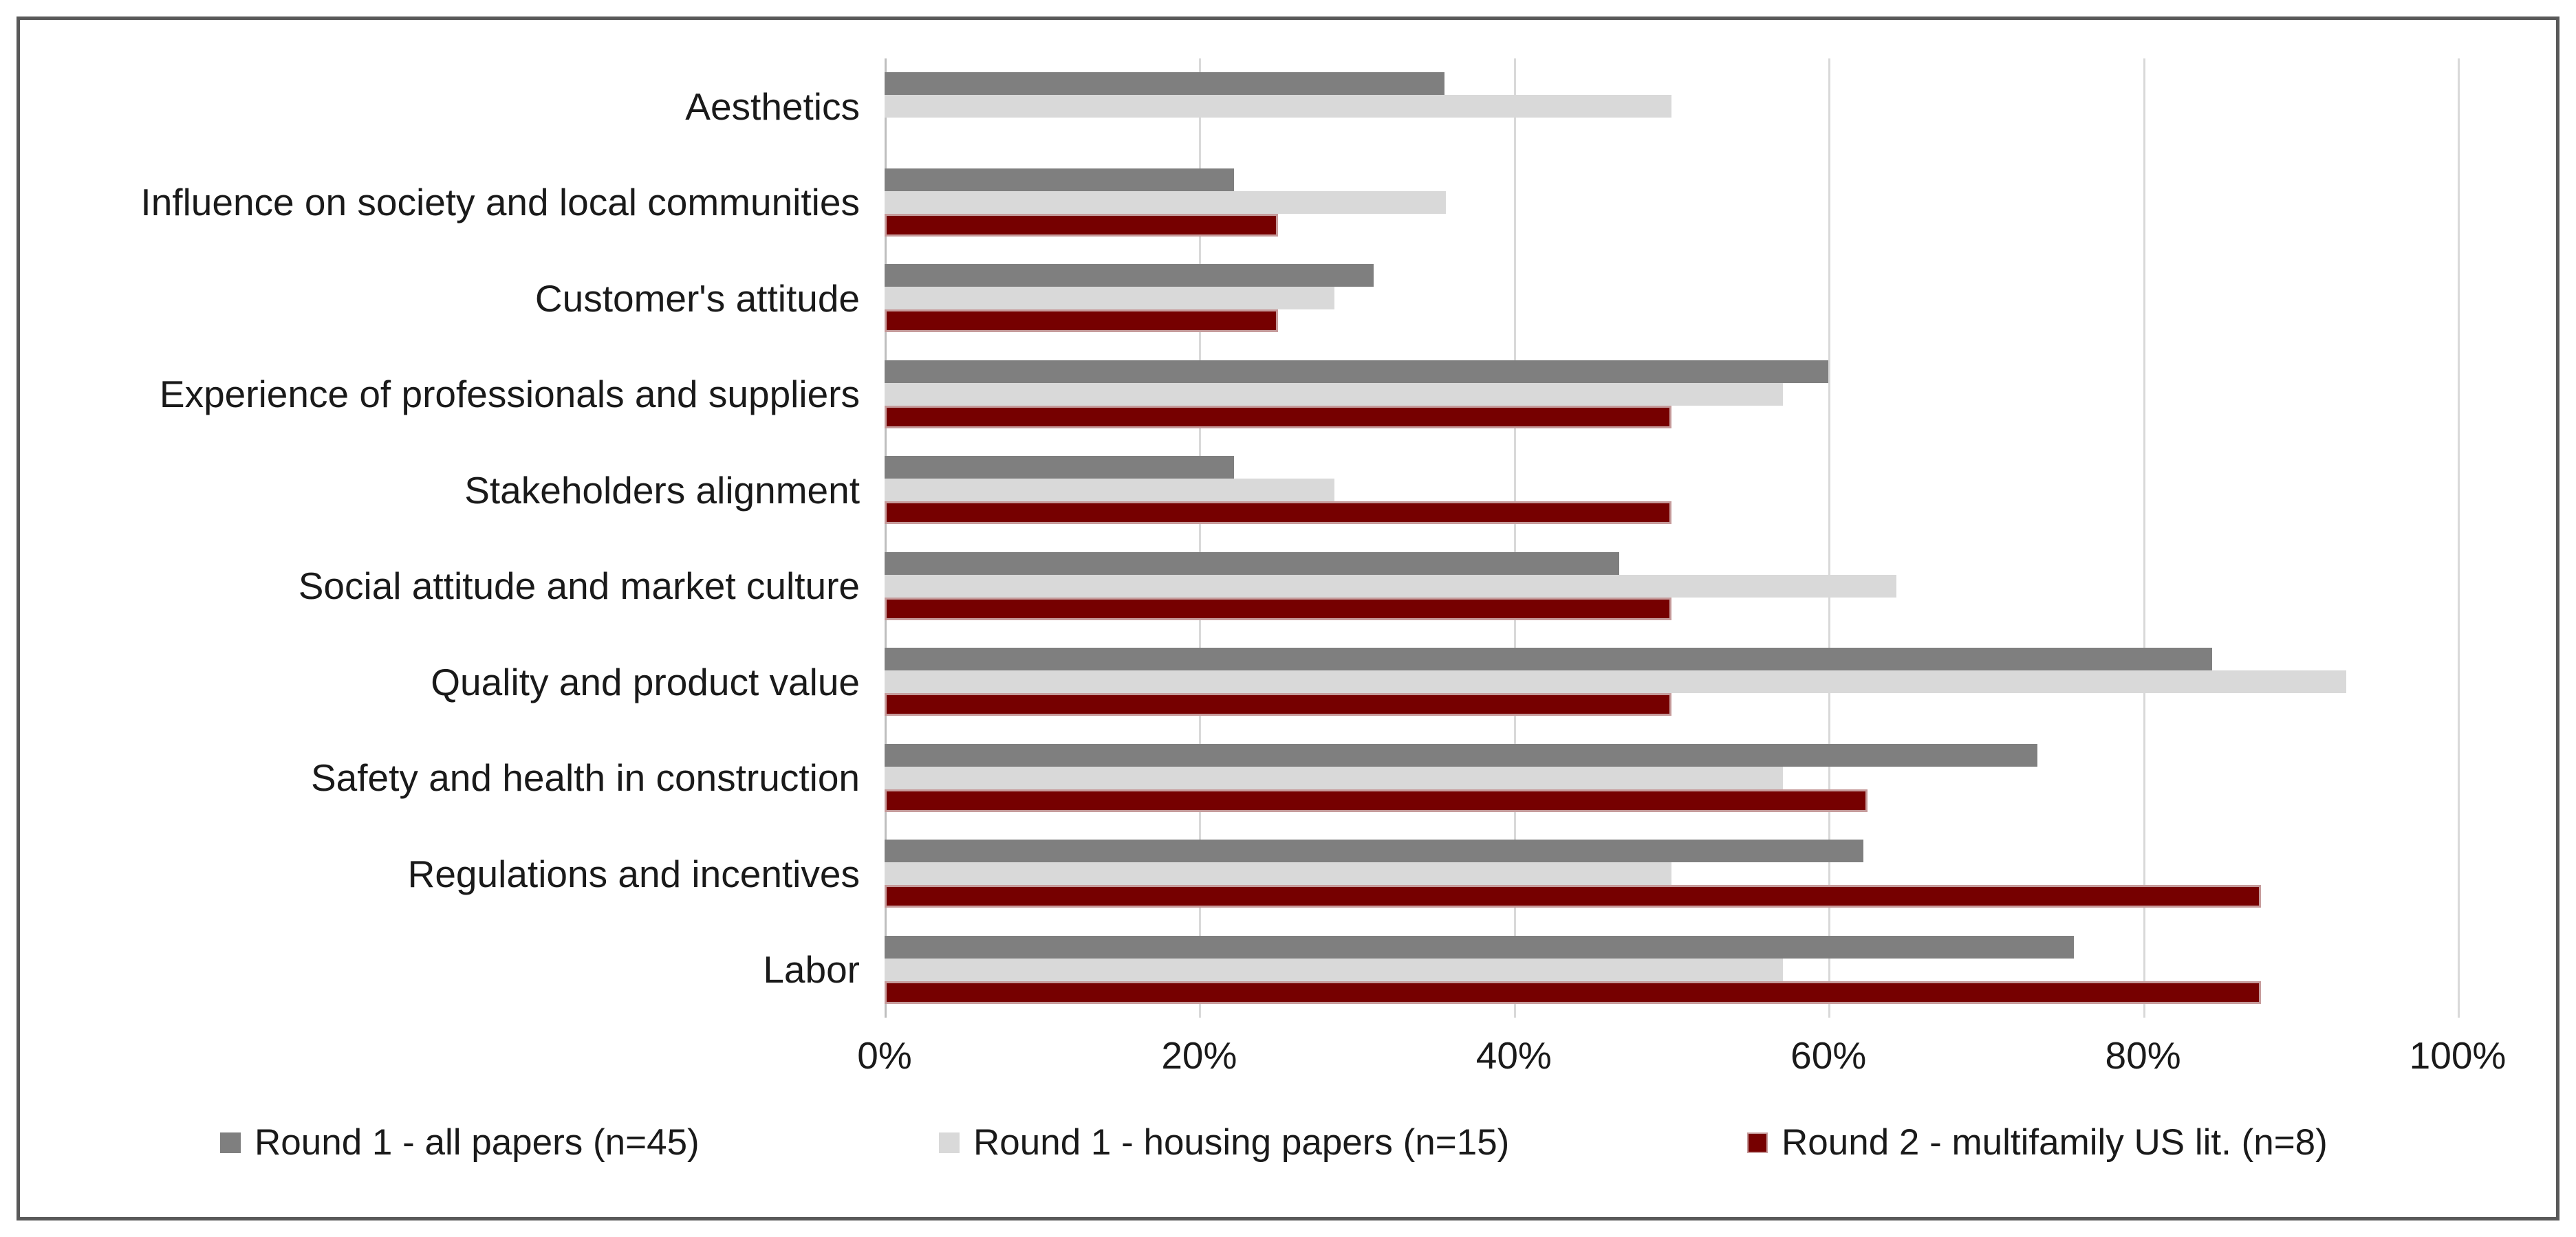 Image resolution: width=2576 pixels, height=1237 pixels. I want to click on category-label: Customer's attitude, so click(697, 298).